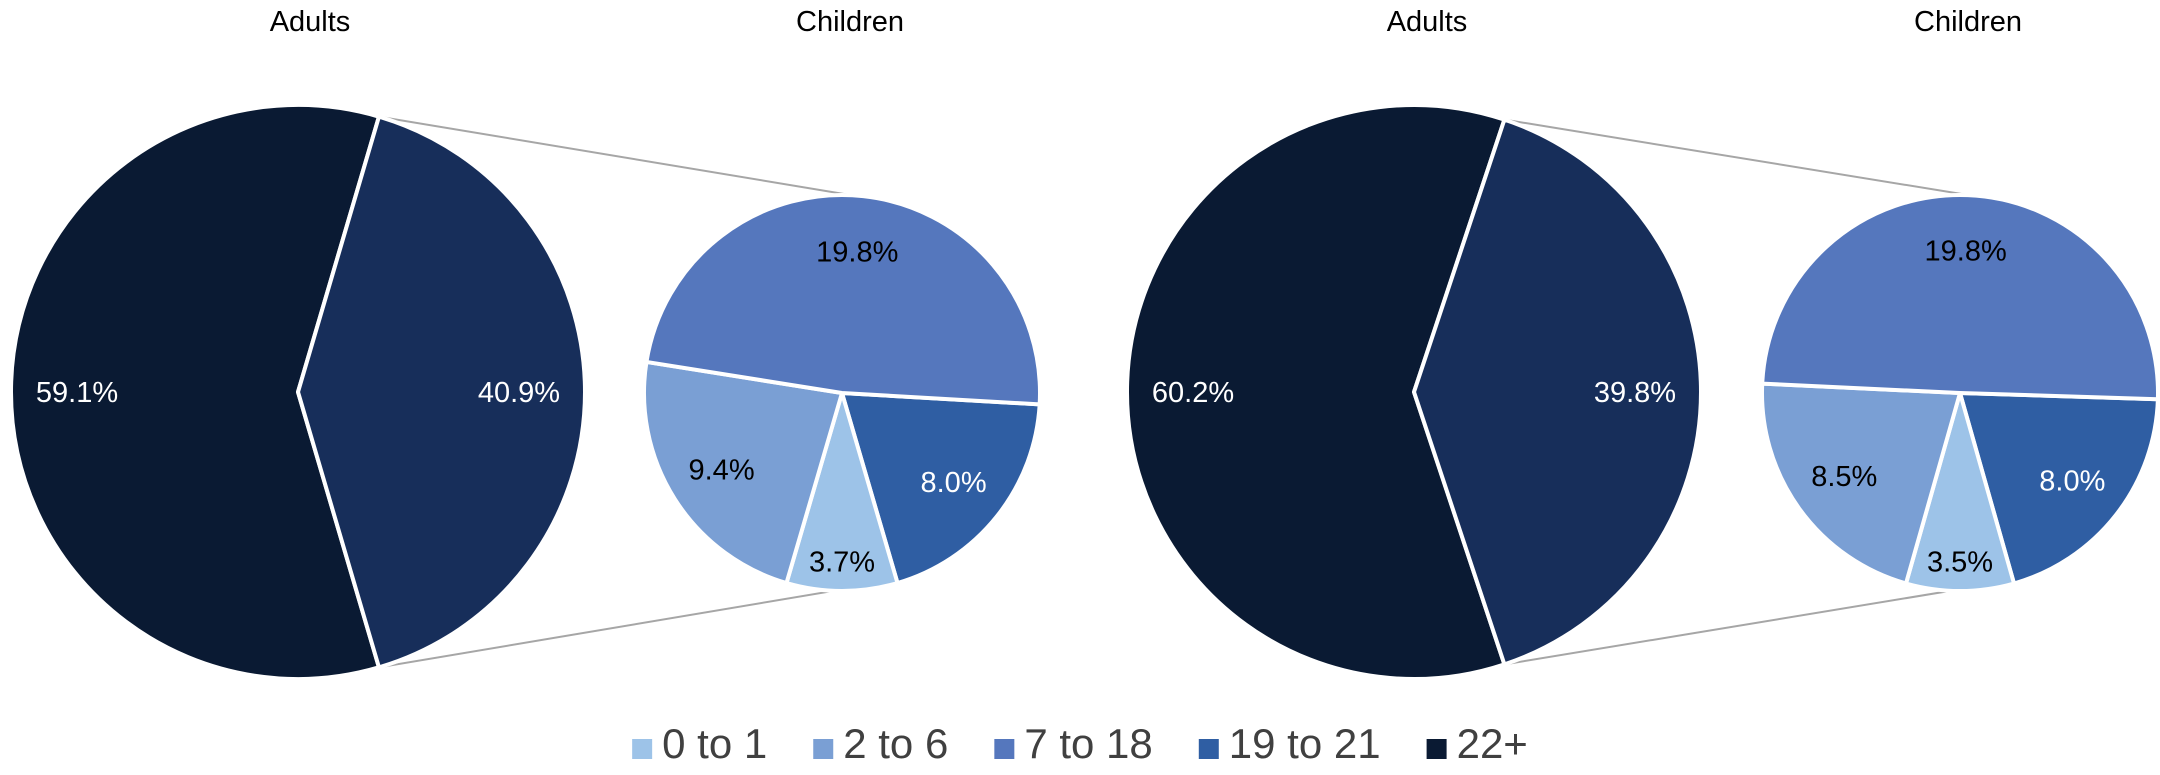 This screenshot has width=2160, height=775. I want to click on legend: 0 to 1 2 to 6 7 to 18 19 to 21 22+, so click(1080, 743).